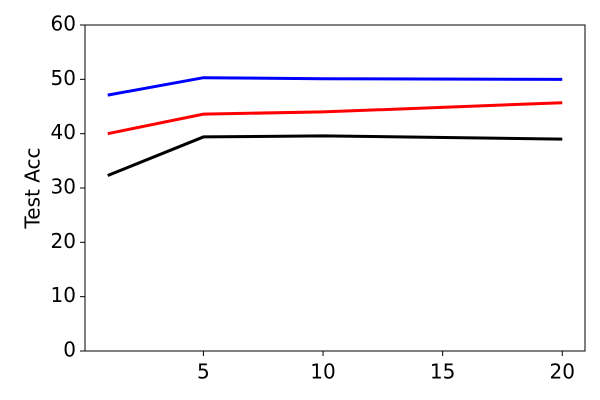 The width and height of the screenshot is (600, 400). I want to click on y-axis-label: Test Acc, so click(33, 188).